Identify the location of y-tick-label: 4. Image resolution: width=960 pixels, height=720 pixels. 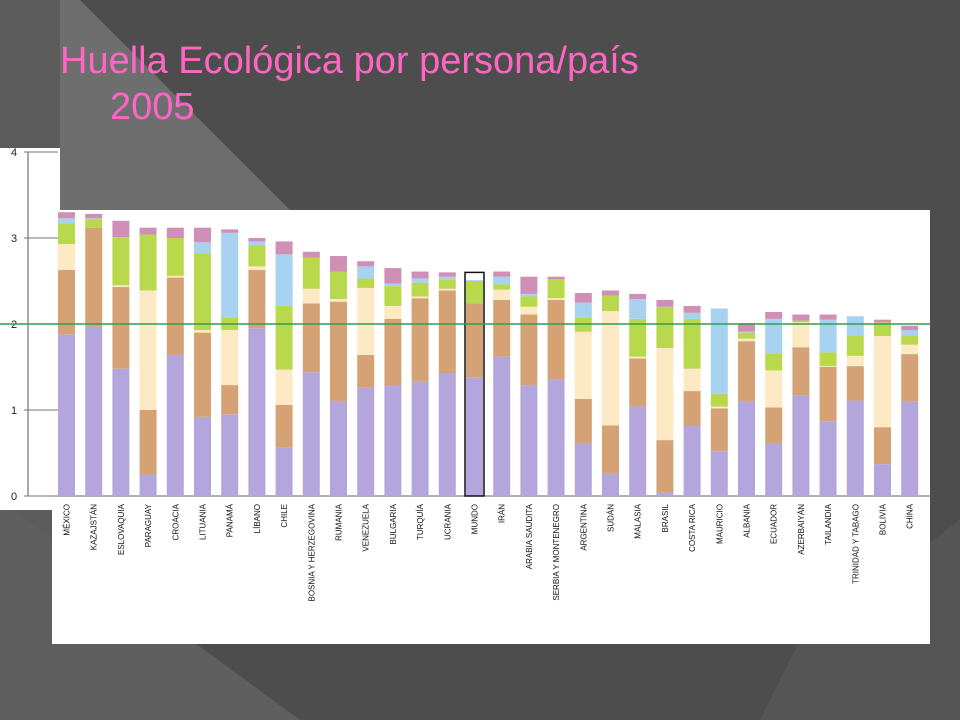
(14, 153).